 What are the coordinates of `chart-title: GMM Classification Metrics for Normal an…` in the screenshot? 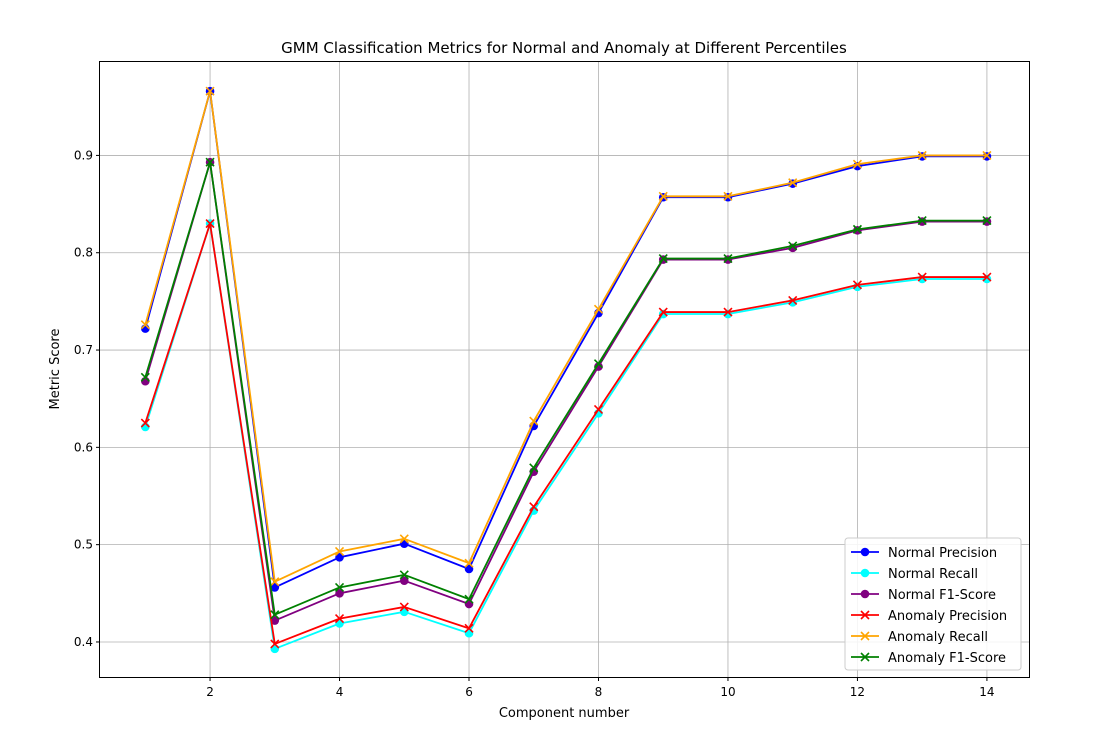 It's located at (564, 48).